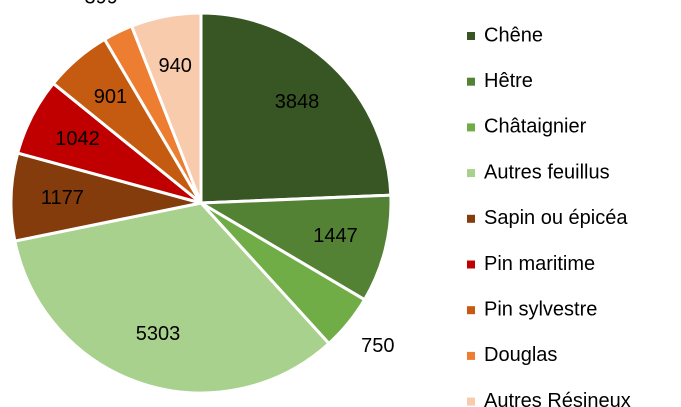 Image resolution: width=681 pixels, height=407 pixels. Describe the element at coordinates (513, 35) in the screenshot. I see `legend-label: Chêne` at that location.